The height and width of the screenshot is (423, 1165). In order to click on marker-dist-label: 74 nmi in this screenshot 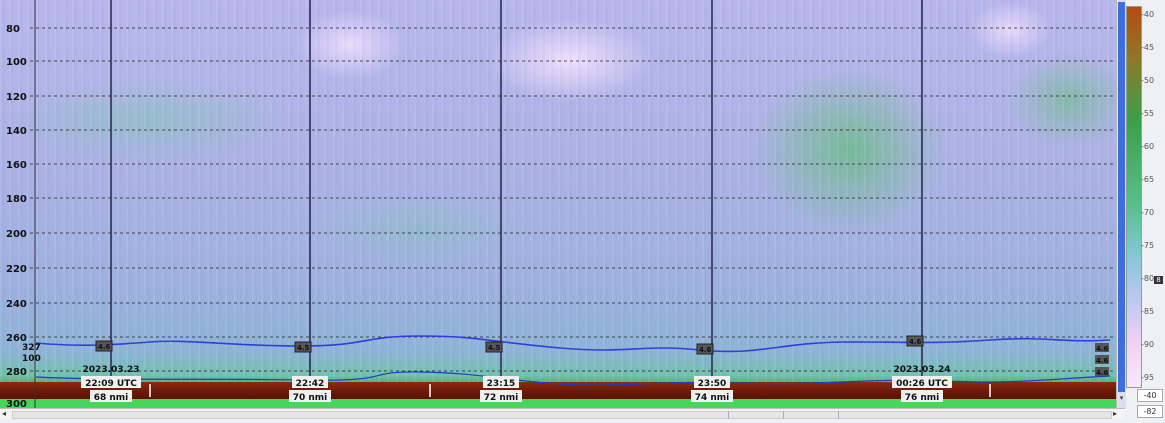, I will do `click(712, 398)`.